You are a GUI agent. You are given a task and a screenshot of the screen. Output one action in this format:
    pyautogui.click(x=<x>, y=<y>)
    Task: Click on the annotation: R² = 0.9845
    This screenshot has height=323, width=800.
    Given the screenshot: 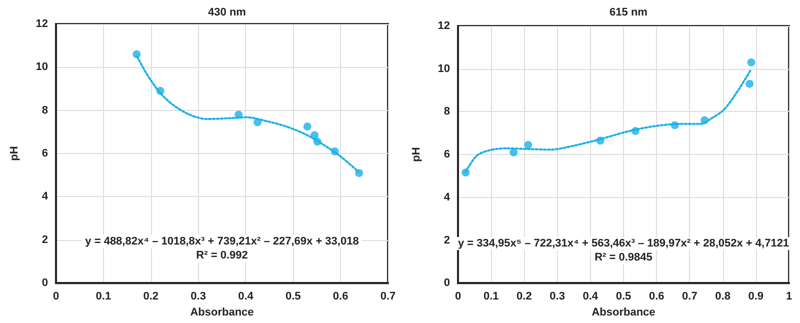 What is the action you would take?
    pyautogui.click(x=623, y=258)
    